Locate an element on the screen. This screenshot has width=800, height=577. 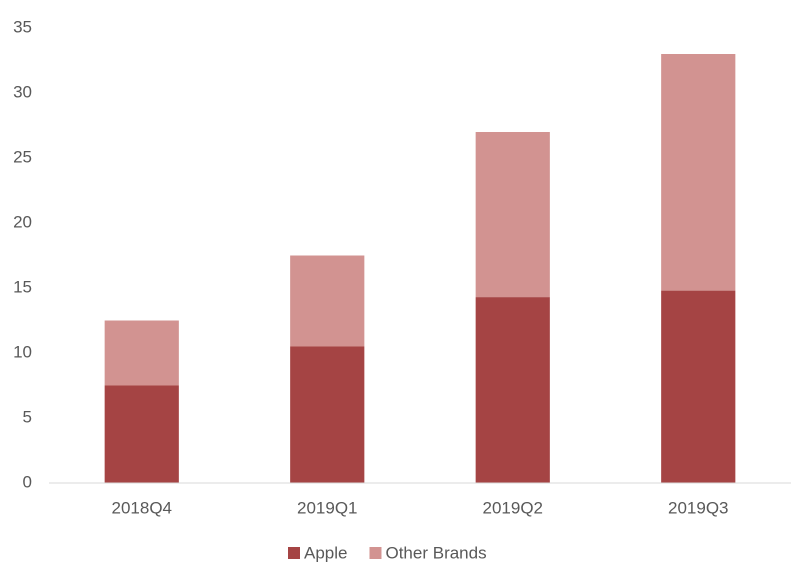
y-tick-label: 5 is located at coordinates (27, 416).